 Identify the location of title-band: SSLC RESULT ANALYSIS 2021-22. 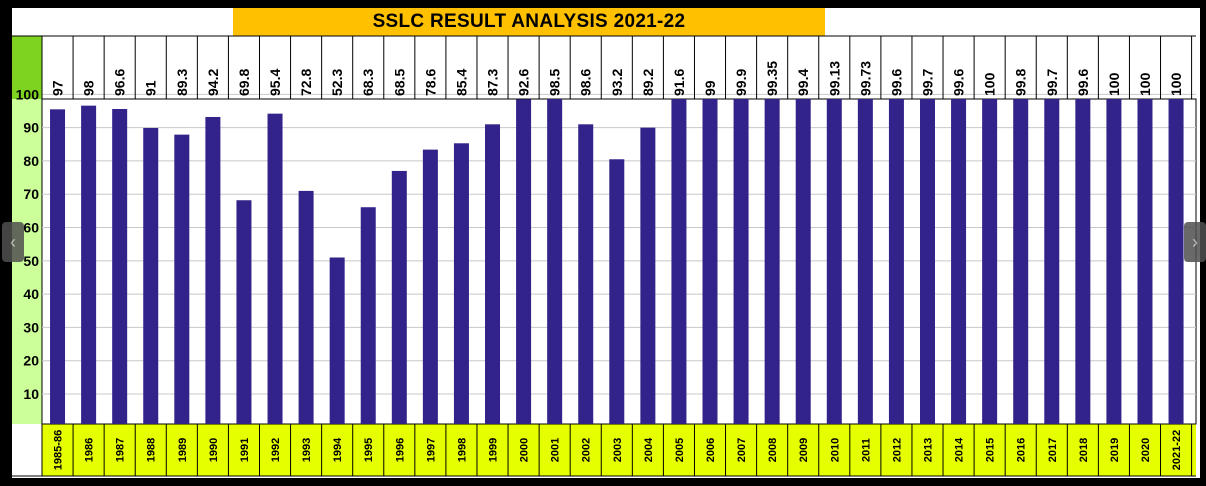
(529, 22).